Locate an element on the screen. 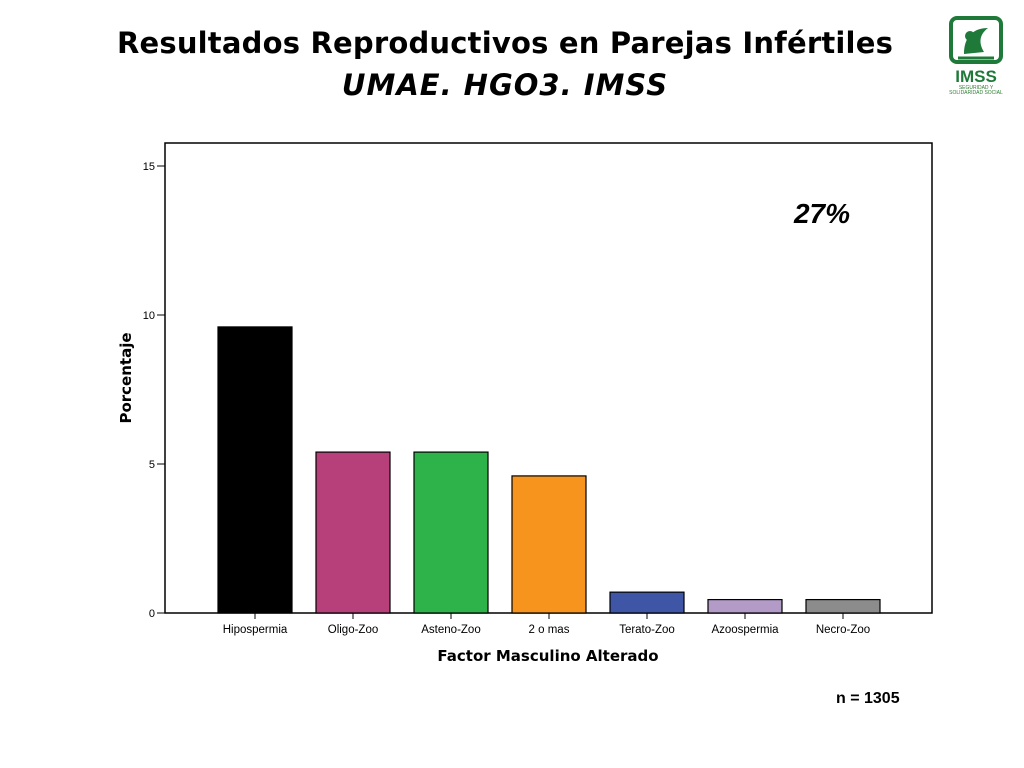  logo-caption: SEGURIDAD Y SOLIDARIDAD SOCIAL is located at coordinates (976, 90).